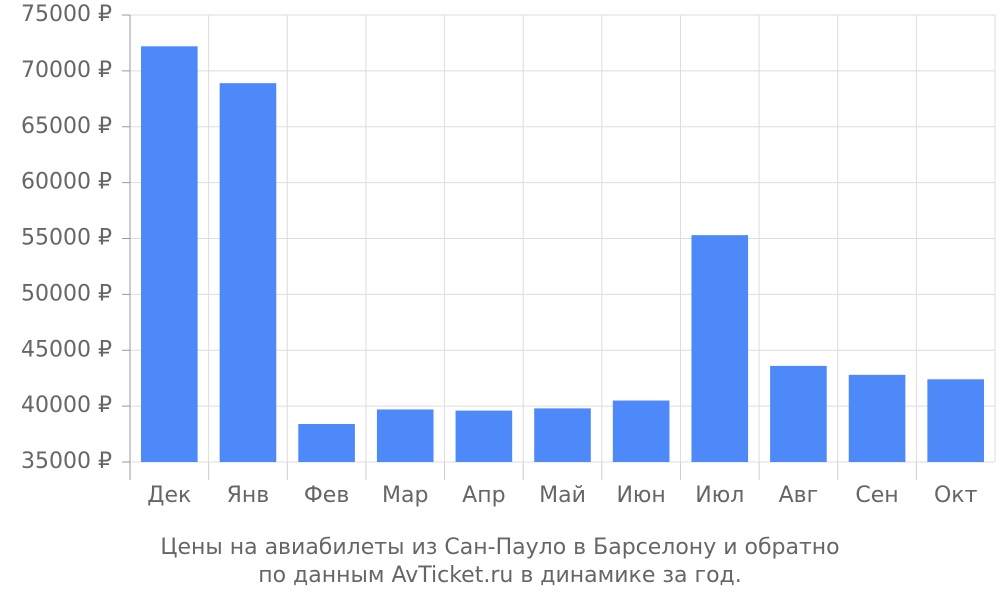 The width and height of the screenshot is (1000, 600). What do you see at coordinates (66, 293) in the screenshot?
I see `y-tick-label: 50000 ₽` at bounding box center [66, 293].